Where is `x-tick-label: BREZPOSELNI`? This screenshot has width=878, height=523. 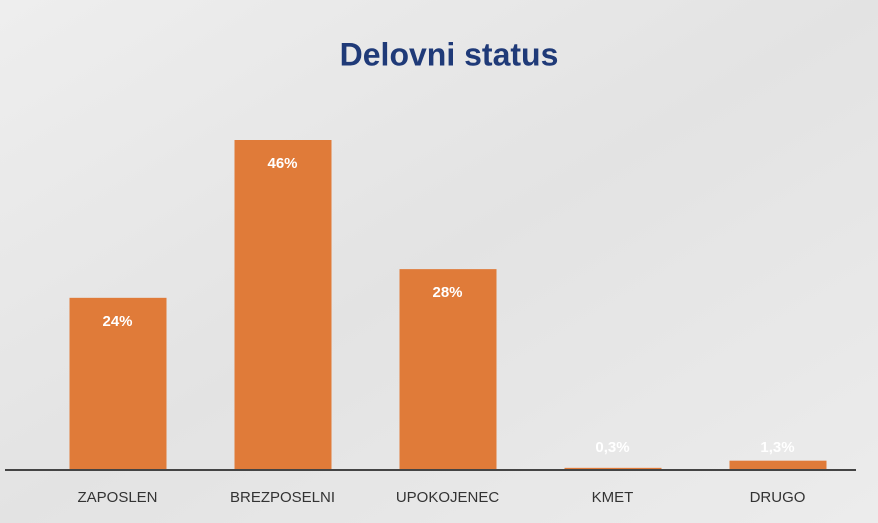 x-tick-label: BREZPOSELNI is located at coordinates (282, 497).